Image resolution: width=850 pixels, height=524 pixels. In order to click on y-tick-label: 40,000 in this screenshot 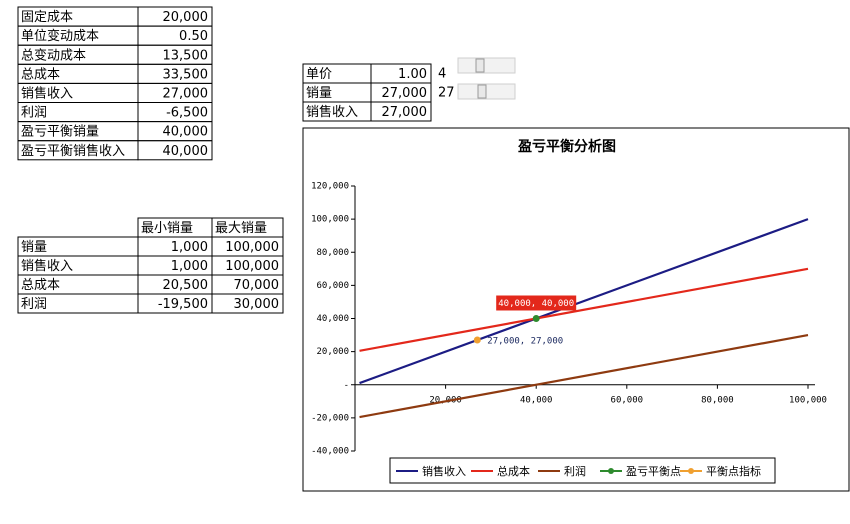, I will do `click(332, 319)`.